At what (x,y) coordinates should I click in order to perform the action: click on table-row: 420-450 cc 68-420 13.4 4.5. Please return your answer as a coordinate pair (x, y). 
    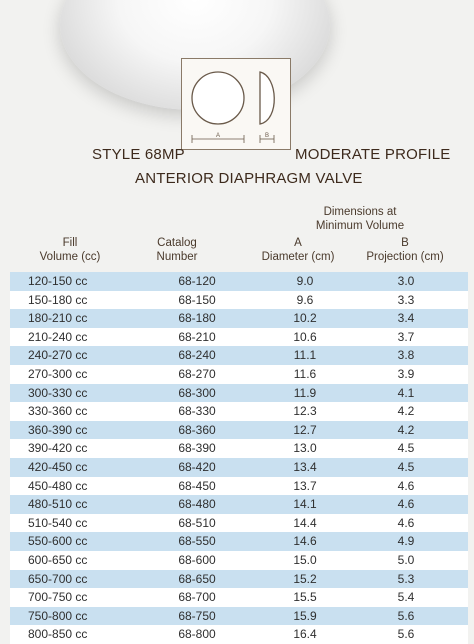
    Looking at the image, I should click on (239, 467).